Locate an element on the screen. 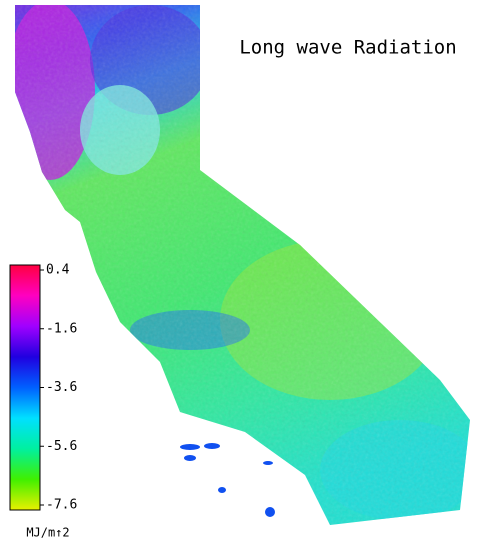 The image size is (500, 554). colorbar is located at coordinates (25, 387).